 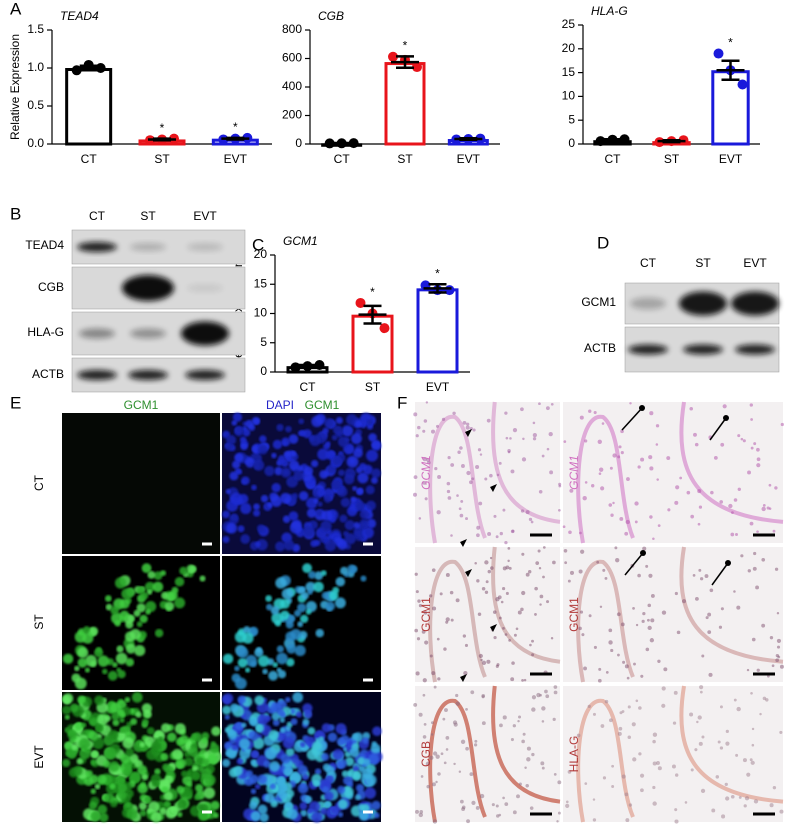 What do you see at coordinates (48, 374) in the screenshot?
I see `row-label: ACTB` at bounding box center [48, 374].